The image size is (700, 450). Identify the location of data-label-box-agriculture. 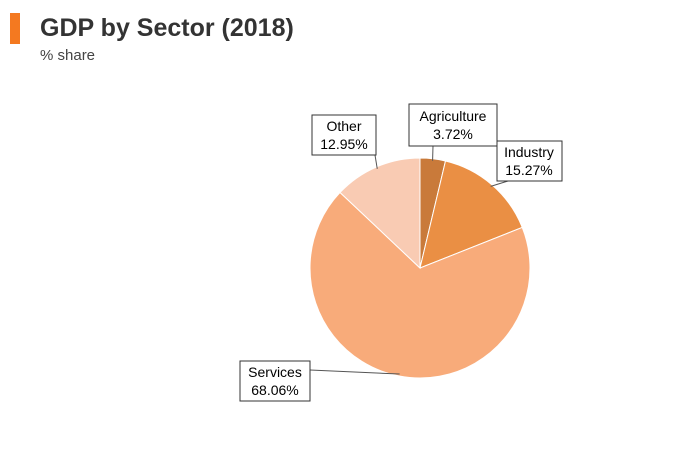
(453, 125).